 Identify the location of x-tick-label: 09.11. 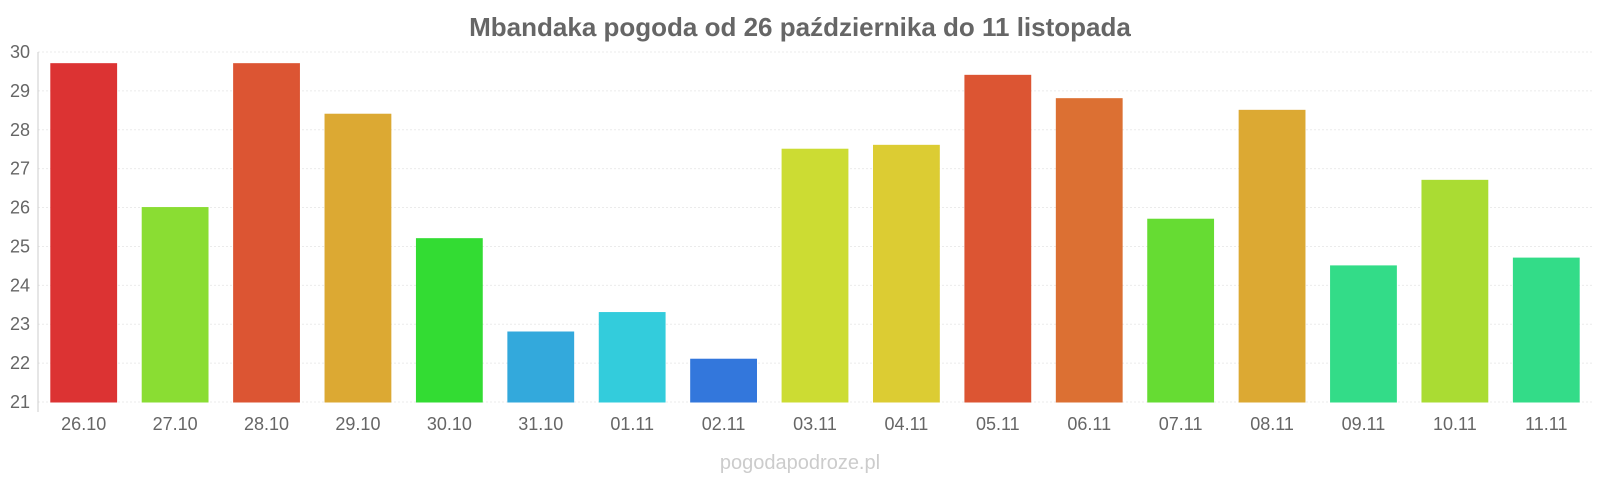
(1364, 424).